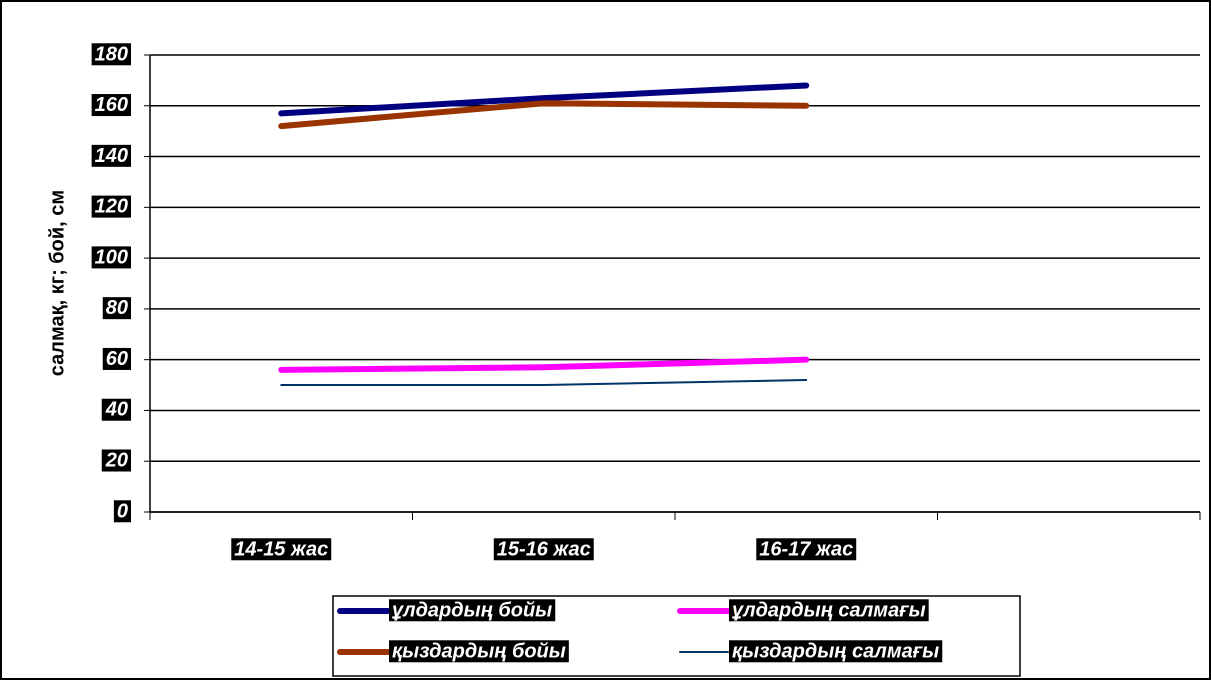 The height and width of the screenshot is (685, 1211). I want to click on y-tick-label-group: 120, so click(111, 206).